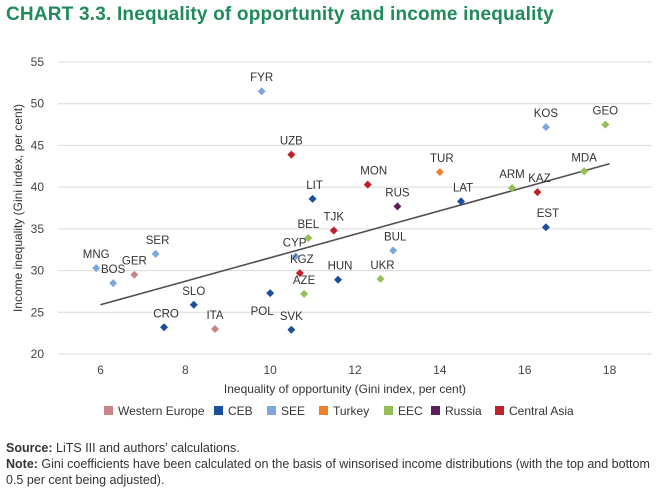 The width and height of the screenshot is (666, 499). What do you see at coordinates (605, 124) in the screenshot?
I see `data-point-geo` at bounding box center [605, 124].